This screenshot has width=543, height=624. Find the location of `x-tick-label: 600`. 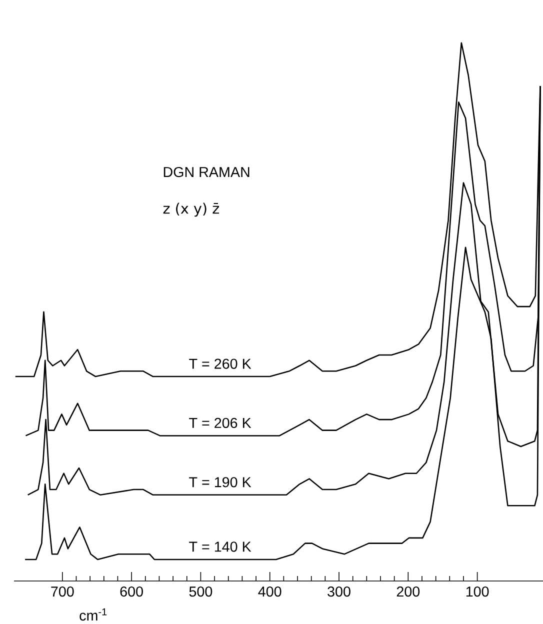

x-tick-label: 600 is located at coordinates (131, 591).